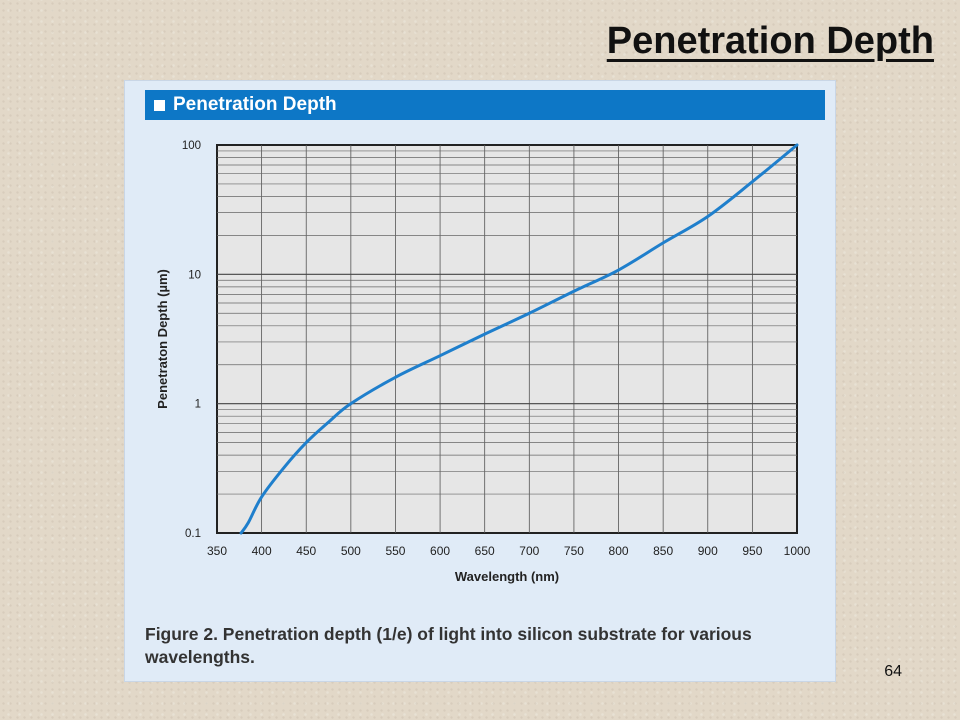 The width and height of the screenshot is (960, 720). I want to click on x-tick-label: 600, so click(440, 551).